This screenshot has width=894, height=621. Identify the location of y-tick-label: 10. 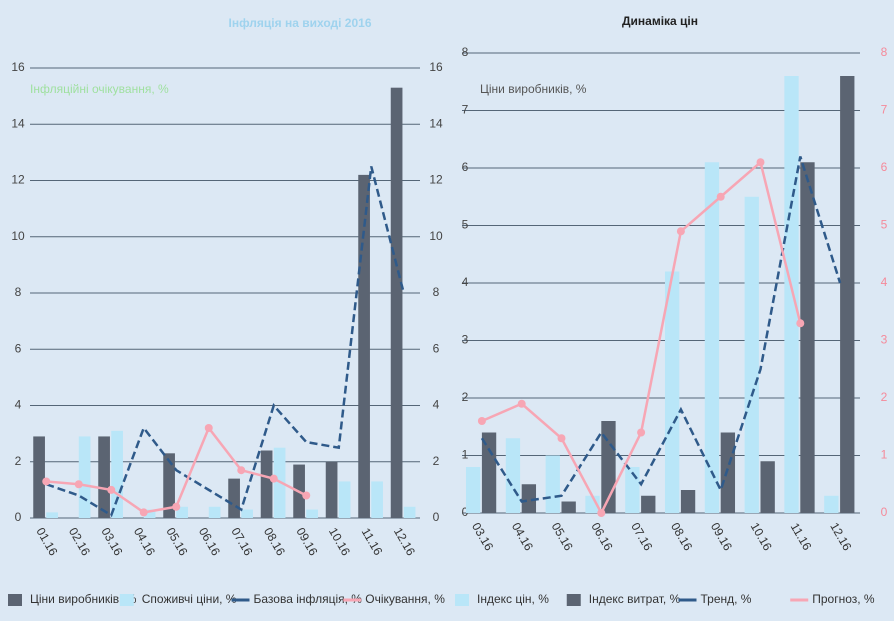
(18, 236).